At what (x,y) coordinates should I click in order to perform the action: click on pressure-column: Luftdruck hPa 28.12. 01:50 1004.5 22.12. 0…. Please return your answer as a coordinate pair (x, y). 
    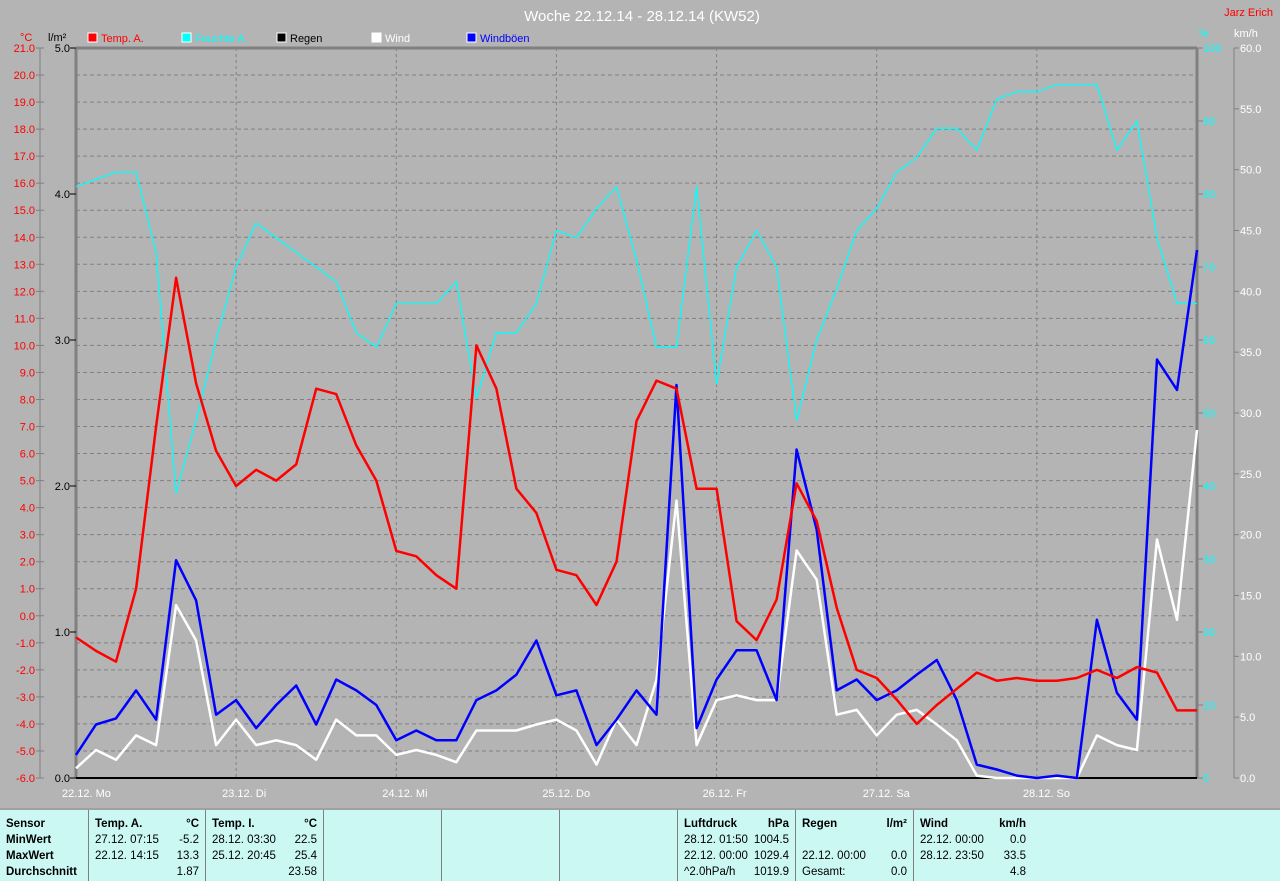
    Looking at the image, I should click on (737, 845).